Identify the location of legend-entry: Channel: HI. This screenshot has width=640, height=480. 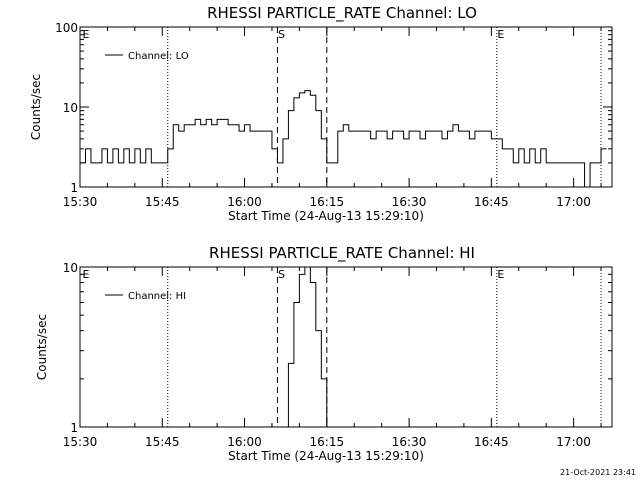
(157, 296).